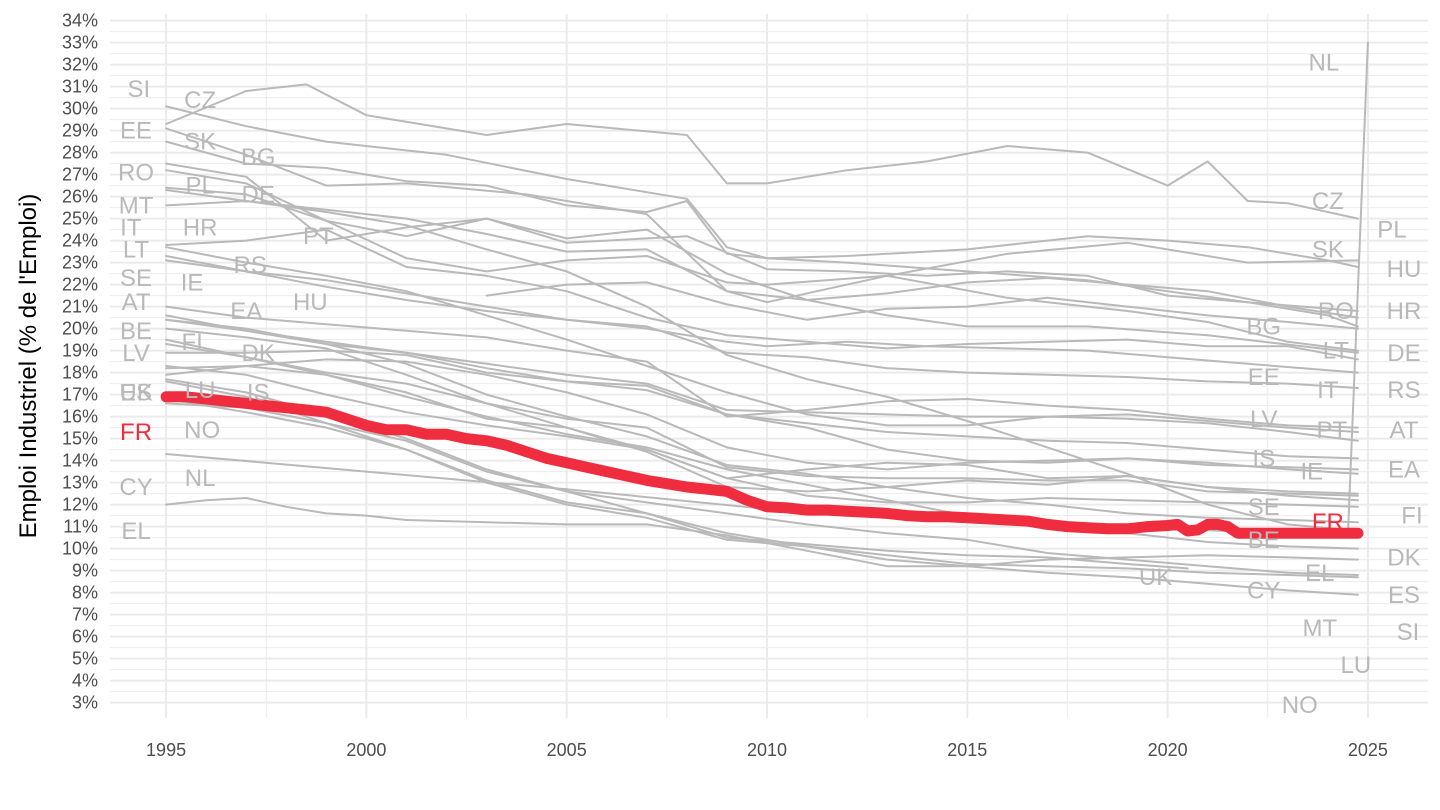 The height and width of the screenshot is (810, 1440). Describe the element at coordinates (762, 414) in the screenshot. I see `series-line-es` at that location.